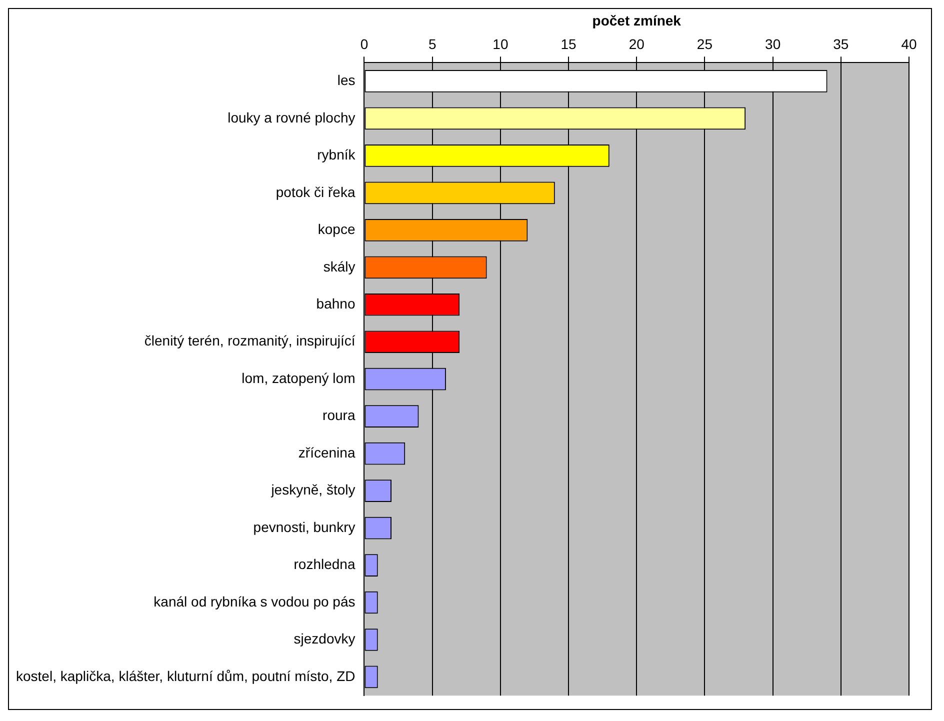  Describe the element at coordinates (500, 44) in the screenshot. I see `x-tick-label: 10` at that location.